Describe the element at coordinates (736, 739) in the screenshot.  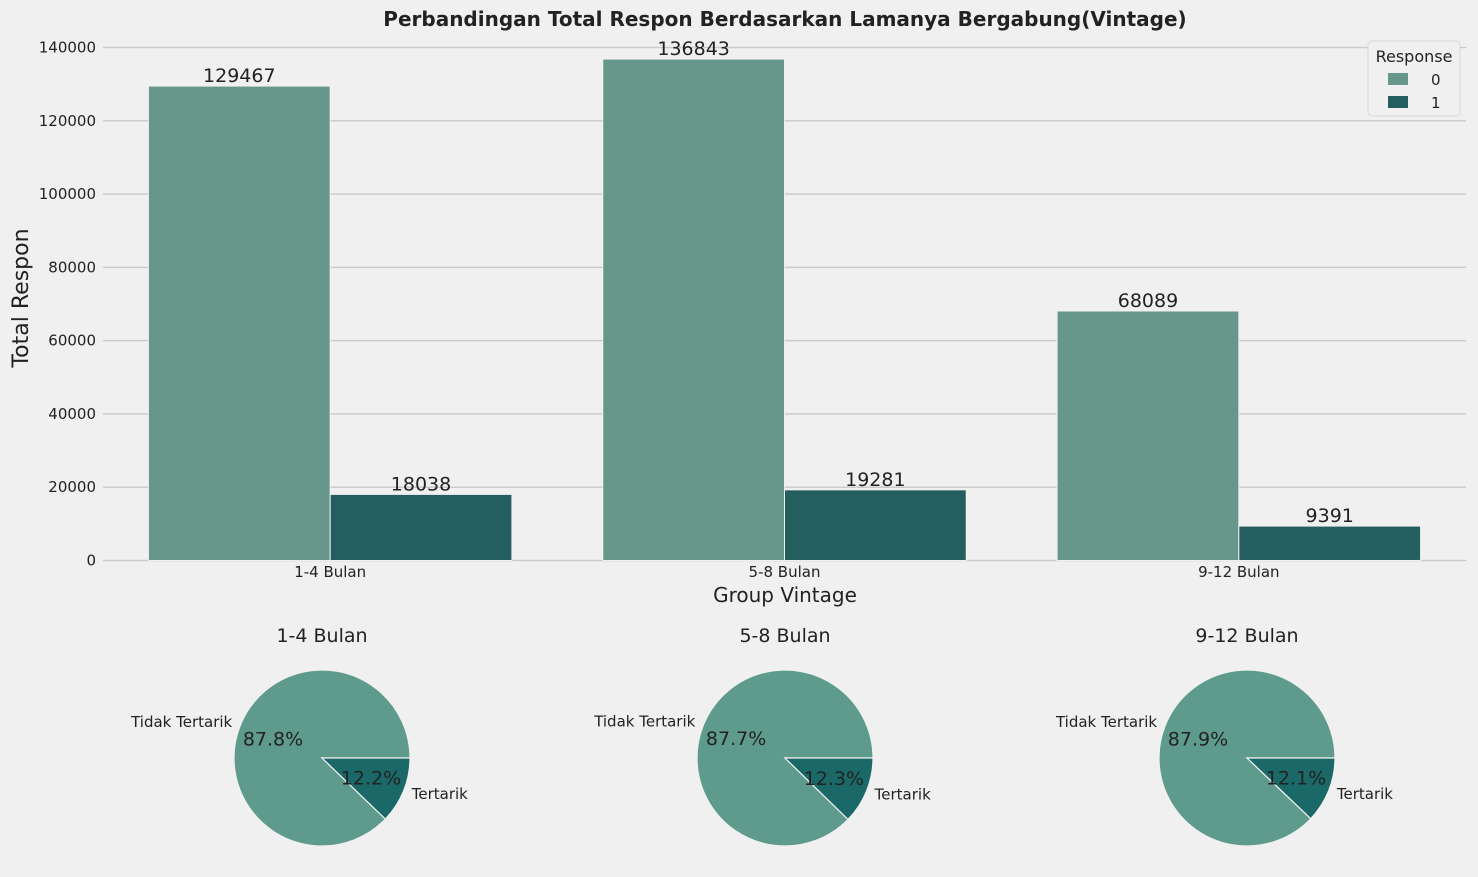
I see `pie-pct-label: 87.7%` at that location.